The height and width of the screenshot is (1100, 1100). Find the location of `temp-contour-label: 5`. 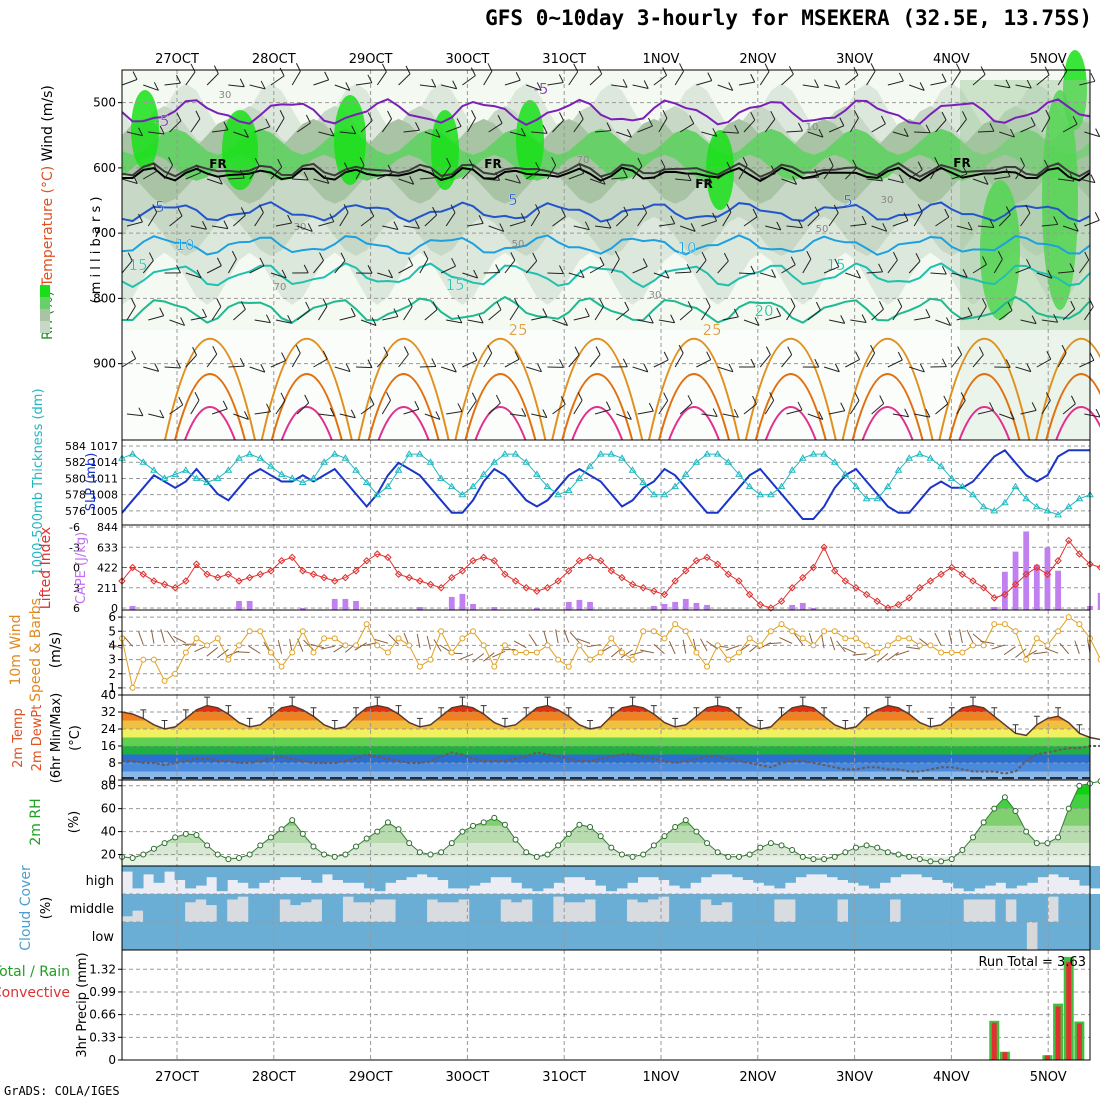

temp-contour-label: 5 is located at coordinates (513, 200).